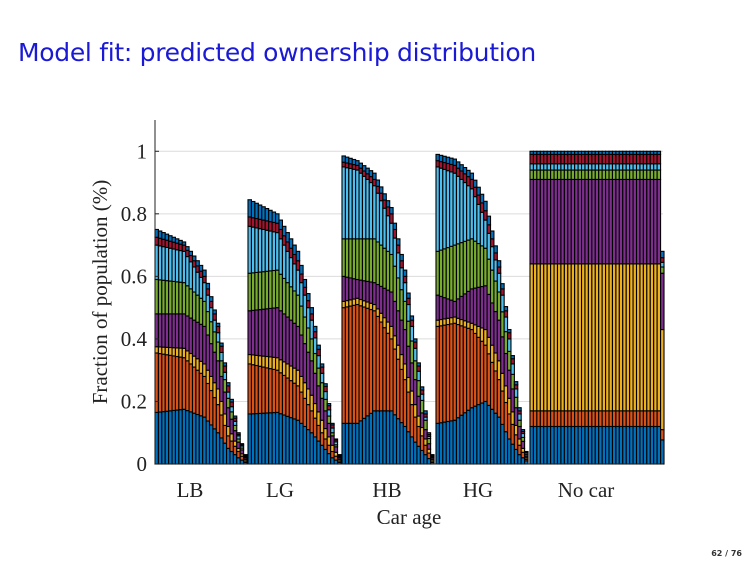 The image size is (756, 567). I want to click on x-axis-label: Car age, so click(409, 517).